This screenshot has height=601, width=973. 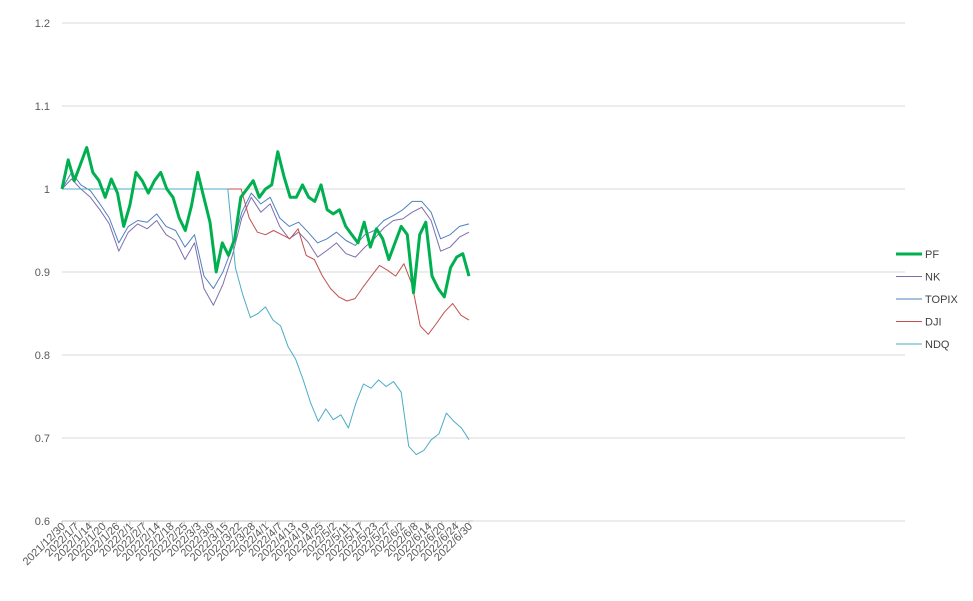 I want to click on series-line-topix, so click(x=265, y=230).